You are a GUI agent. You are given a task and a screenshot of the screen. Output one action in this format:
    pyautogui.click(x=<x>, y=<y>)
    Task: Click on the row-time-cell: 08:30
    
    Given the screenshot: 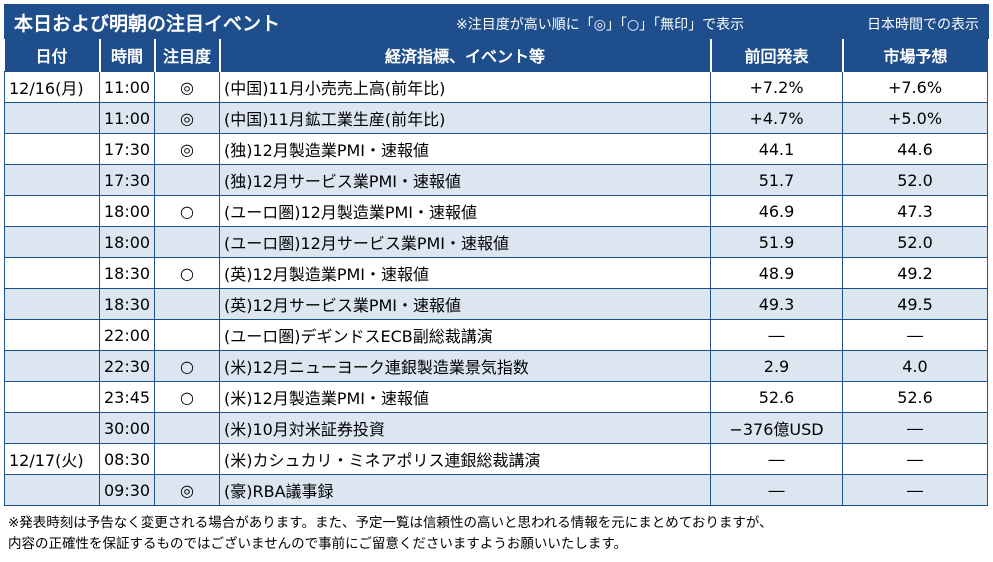 What is the action you would take?
    pyautogui.click(x=127, y=459)
    